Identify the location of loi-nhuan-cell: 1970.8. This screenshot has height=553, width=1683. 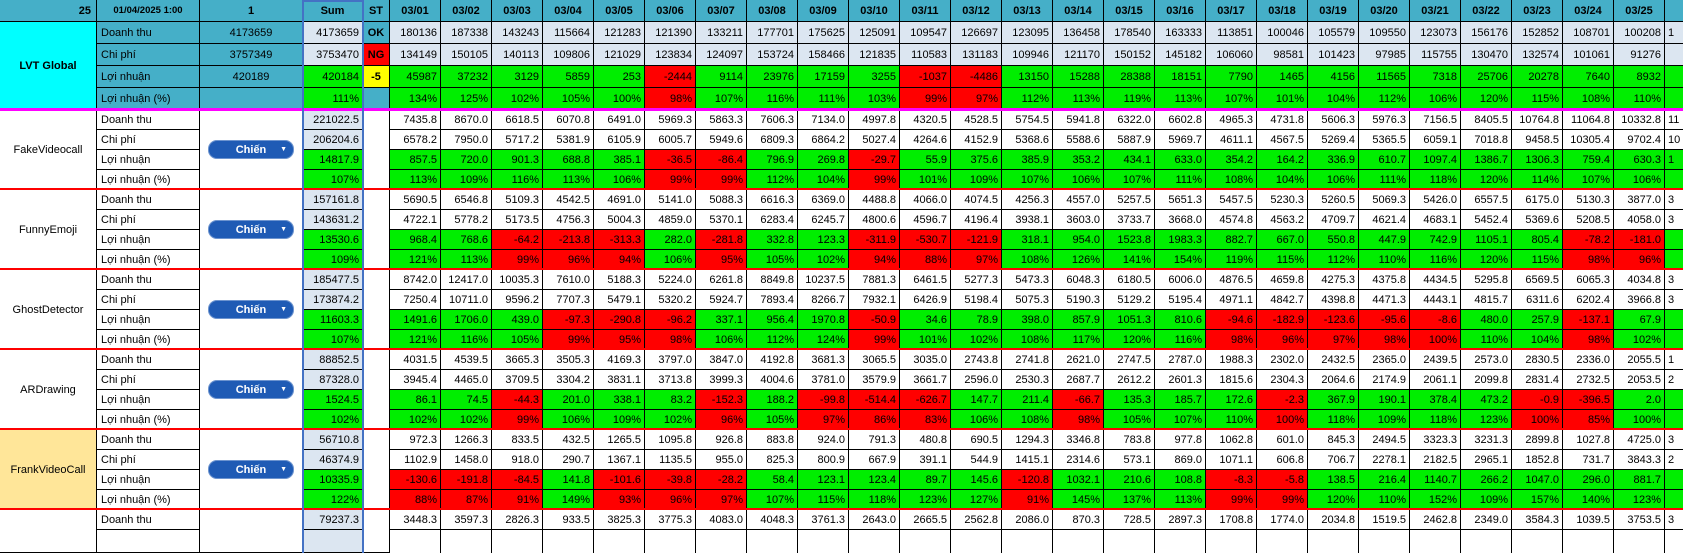
(823, 320).